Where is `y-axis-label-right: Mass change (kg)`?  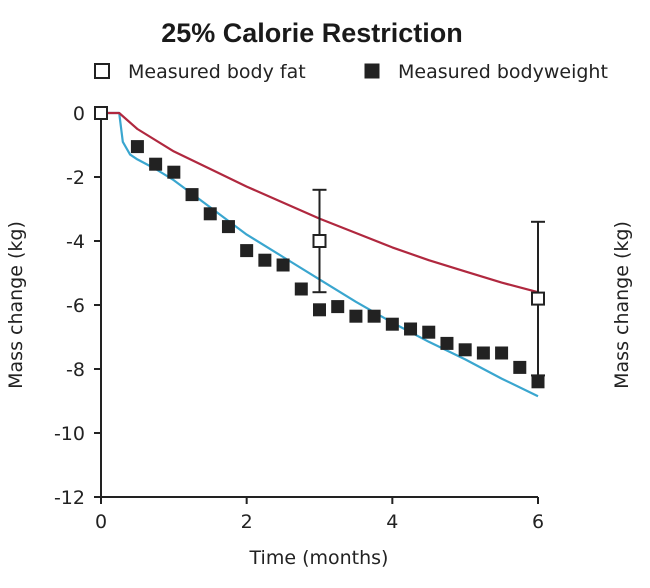
y-axis-label-right: Mass change (kg) is located at coordinates (622, 305).